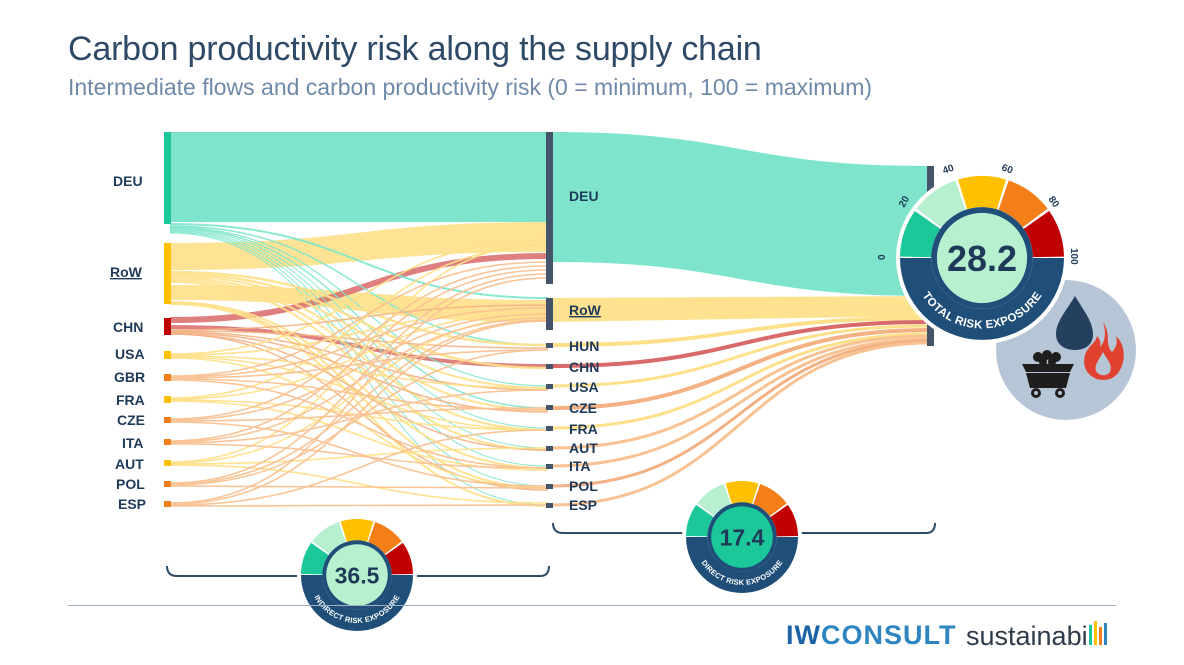 This screenshot has width=1184, height=665. I want to click on total-gauge-segment-light, so click(941, 204).